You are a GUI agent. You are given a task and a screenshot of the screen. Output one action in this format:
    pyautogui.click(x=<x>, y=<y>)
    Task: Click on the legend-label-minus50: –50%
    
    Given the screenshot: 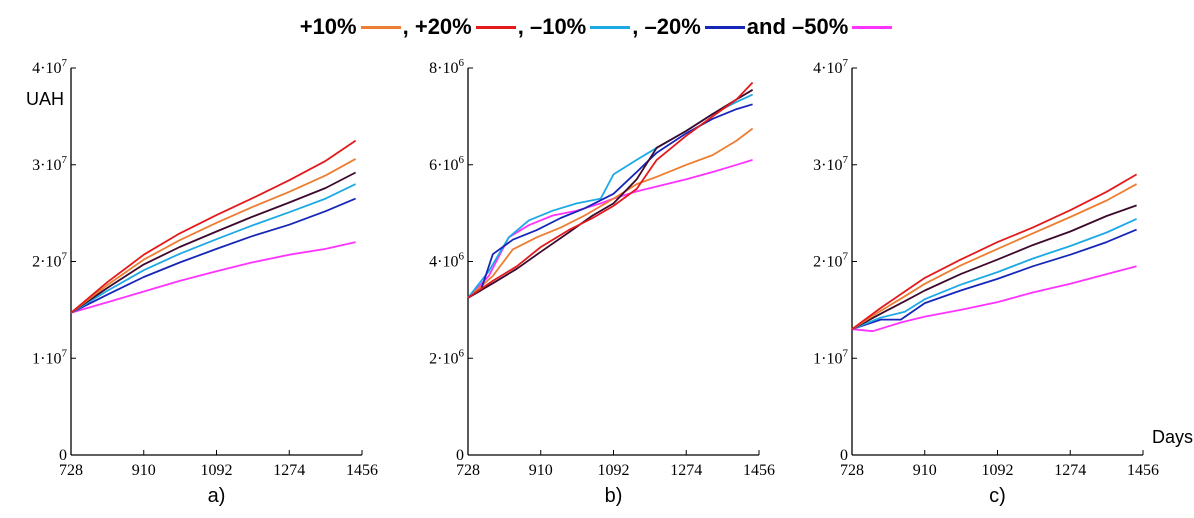 What is the action you would take?
    pyautogui.click(x=820, y=26)
    